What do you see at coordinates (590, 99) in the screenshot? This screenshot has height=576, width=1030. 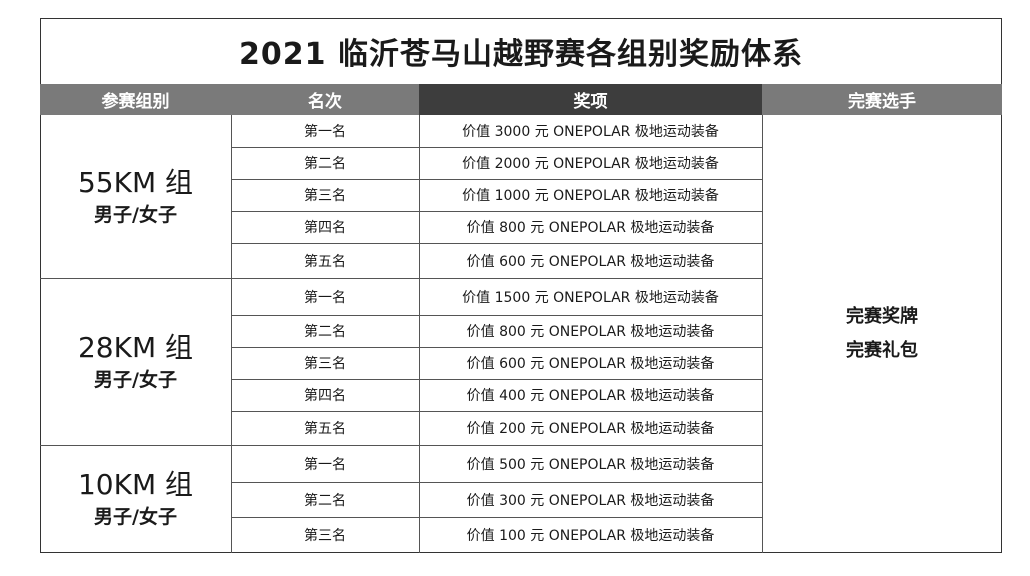 I see `header-prize: 奖项` at bounding box center [590, 99].